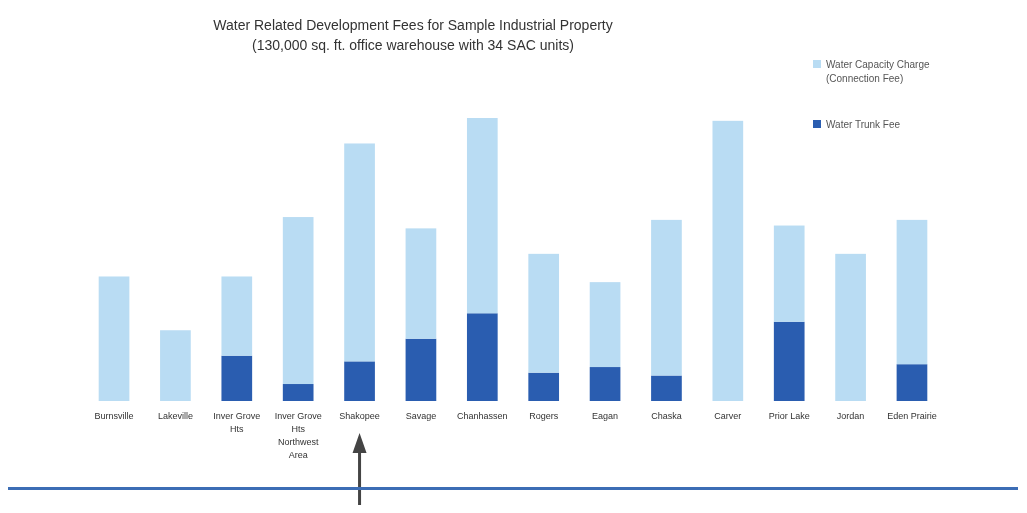 Image resolution: width=1027 pixels, height=513 pixels. What do you see at coordinates (359, 416) in the screenshot?
I see `x-tick-label: Shakopee` at bounding box center [359, 416].